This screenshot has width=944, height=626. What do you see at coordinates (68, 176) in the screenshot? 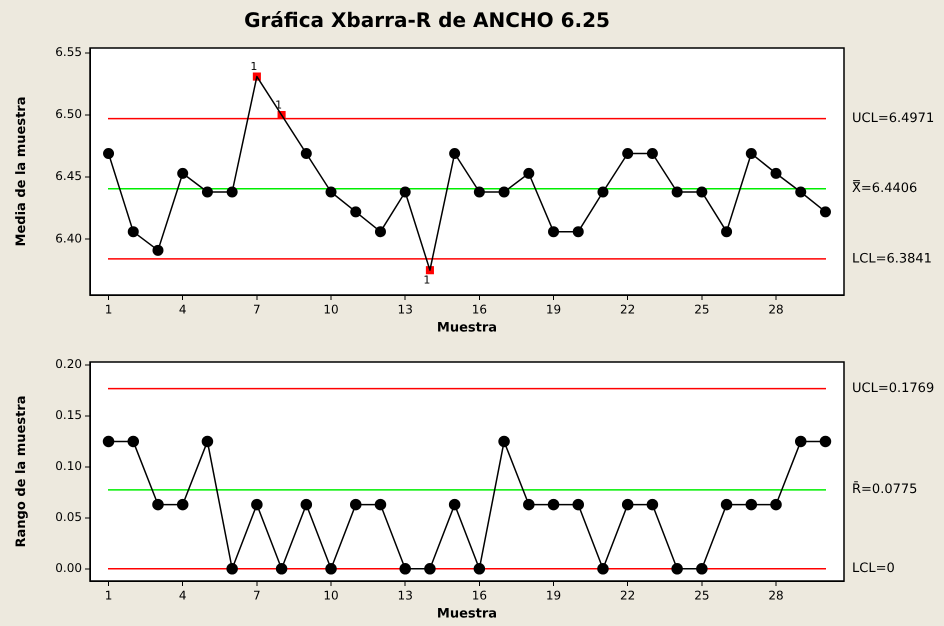
I see `y-tick-label: 6.45` at bounding box center [68, 176].